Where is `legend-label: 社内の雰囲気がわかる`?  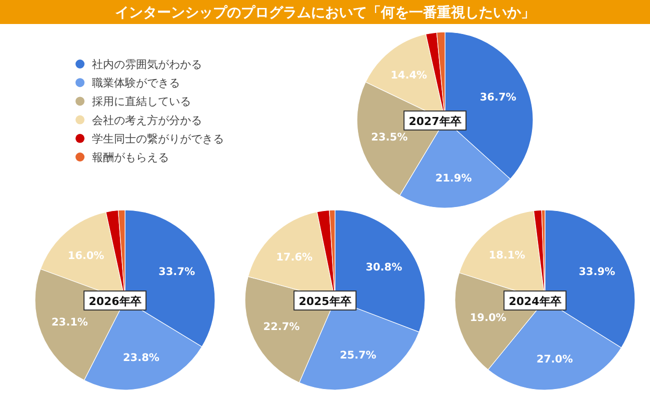 legend-label: 社内の雰囲気がわかる is located at coordinates (147, 64).